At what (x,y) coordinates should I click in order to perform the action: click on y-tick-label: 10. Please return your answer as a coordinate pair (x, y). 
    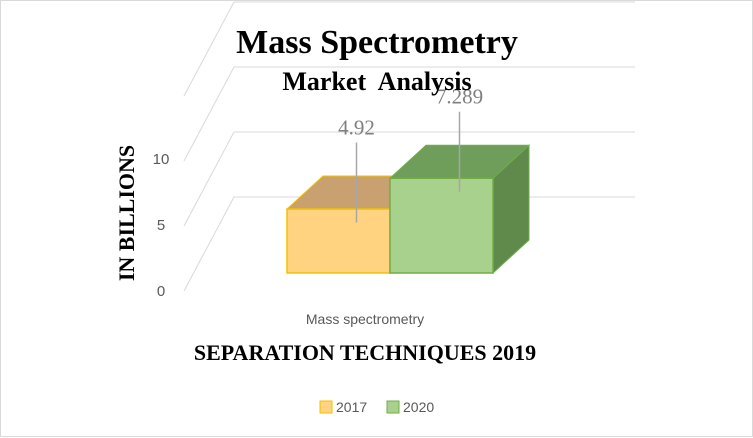
    Looking at the image, I should click on (161, 159).